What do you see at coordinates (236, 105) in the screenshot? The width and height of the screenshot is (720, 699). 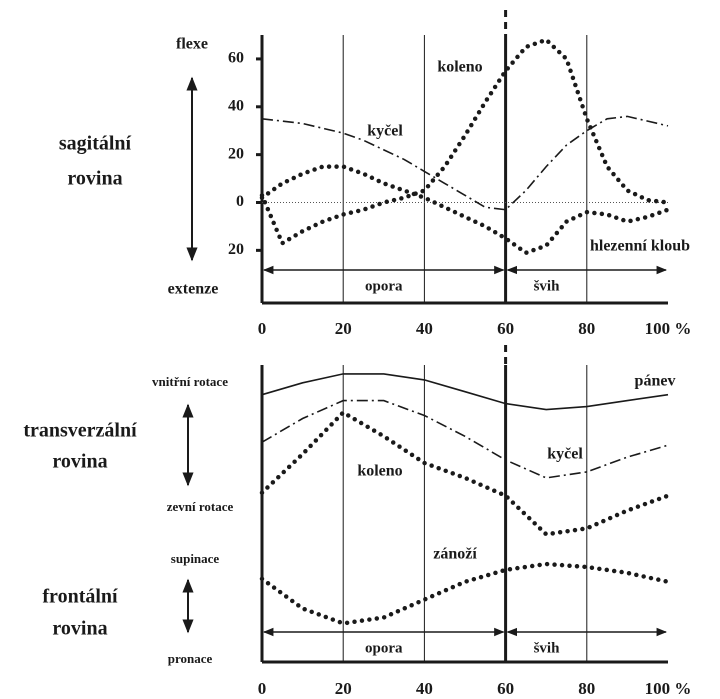 I see `y-tick-label: 40` at bounding box center [236, 105].